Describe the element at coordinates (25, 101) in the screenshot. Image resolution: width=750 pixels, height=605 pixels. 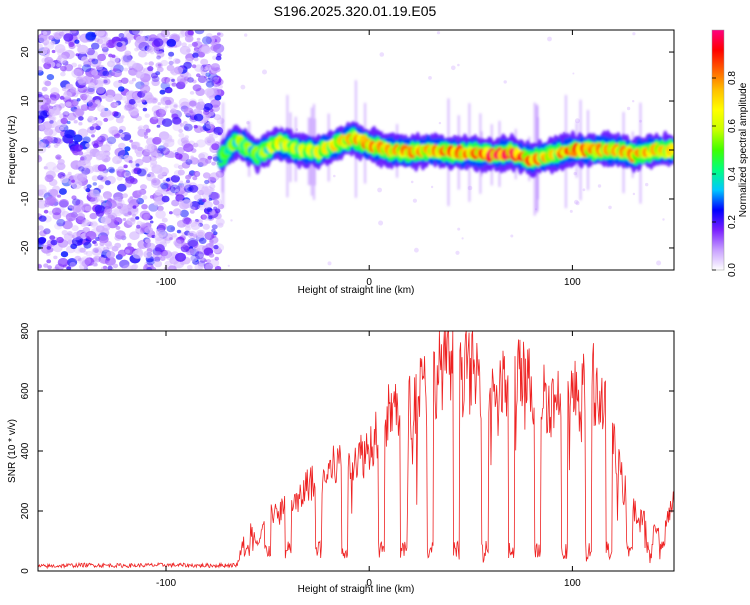
I see `y-tick-label: 10` at that location.